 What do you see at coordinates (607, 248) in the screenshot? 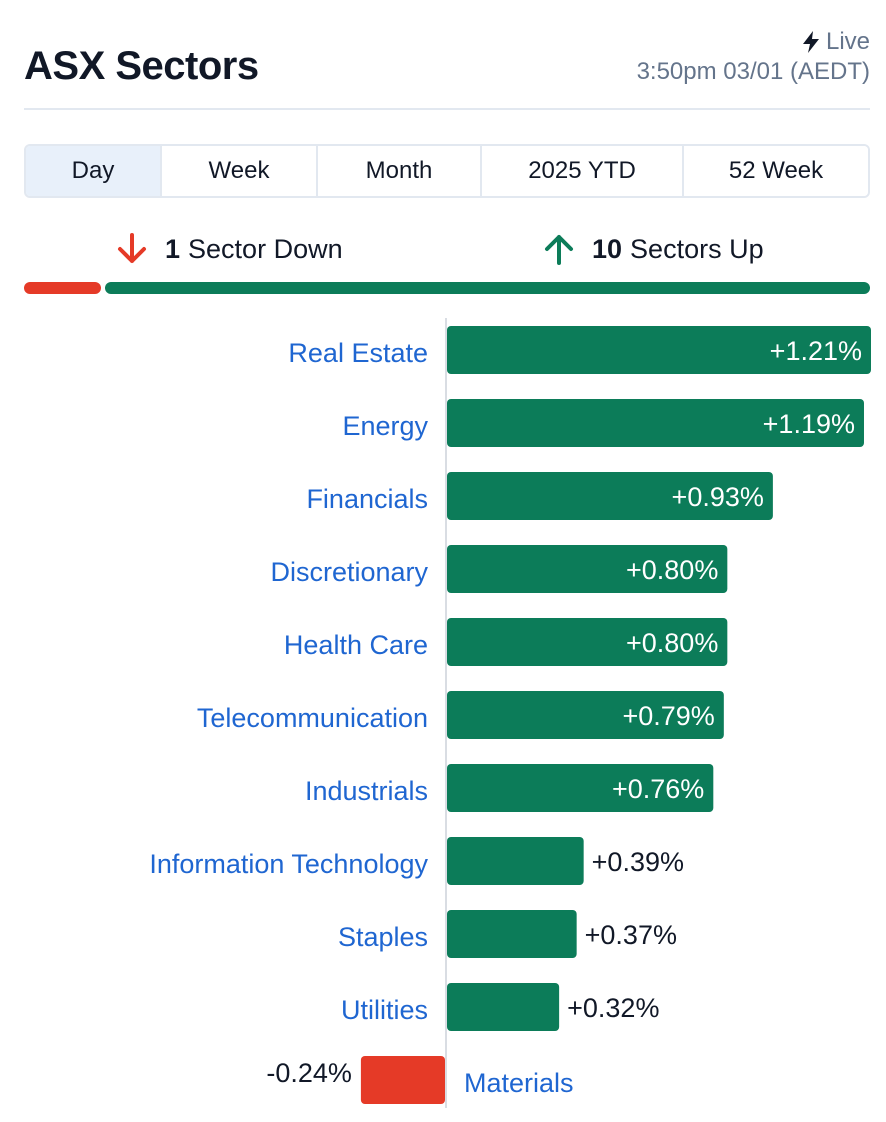
I see `sectors-up-count: 10` at bounding box center [607, 248].